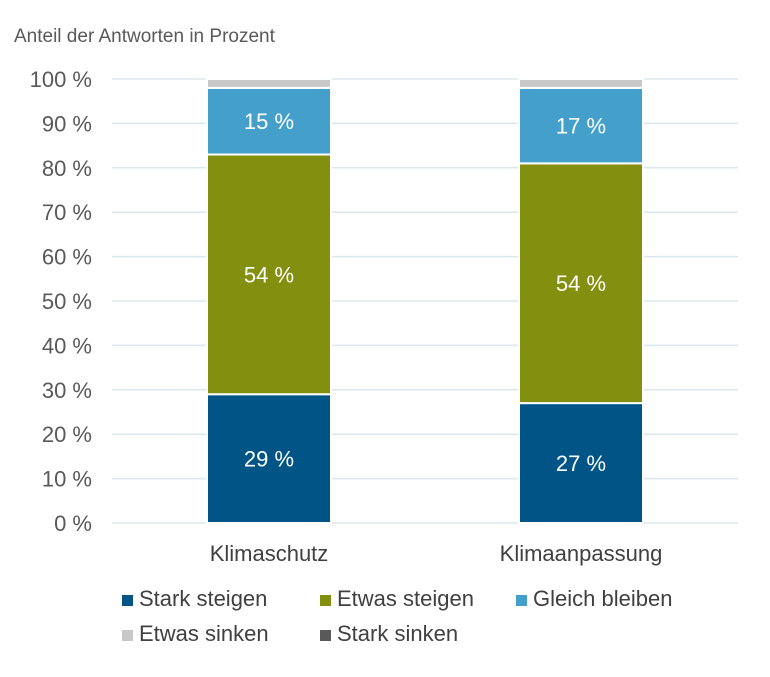 This screenshot has height=677, width=770. Describe the element at coordinates (67, 479) in the screenshot. I see `y-tick-label: 10 %` at that location.